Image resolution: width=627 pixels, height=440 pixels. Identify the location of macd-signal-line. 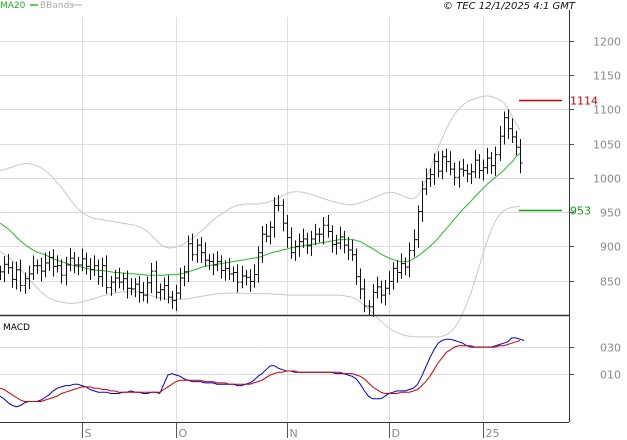
(260, 371).